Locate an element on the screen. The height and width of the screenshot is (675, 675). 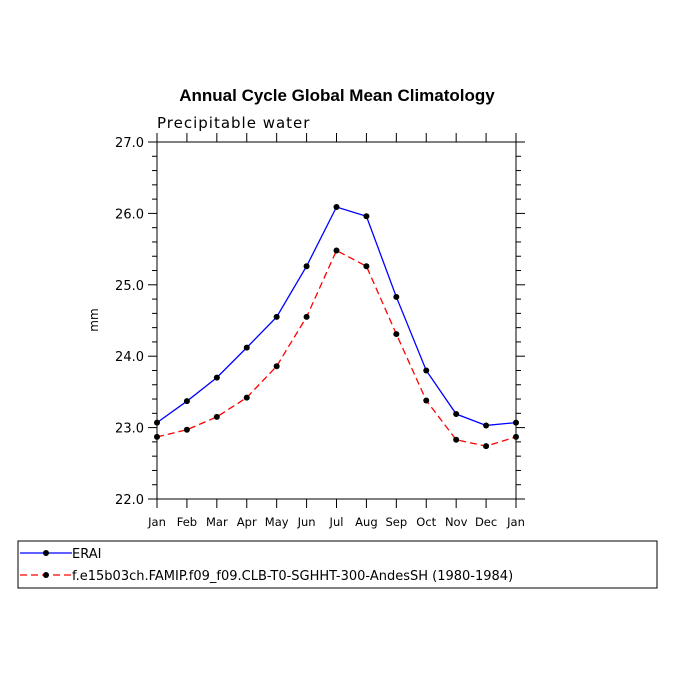
x-tick-label: Jul is located at coordinates (336, 522).